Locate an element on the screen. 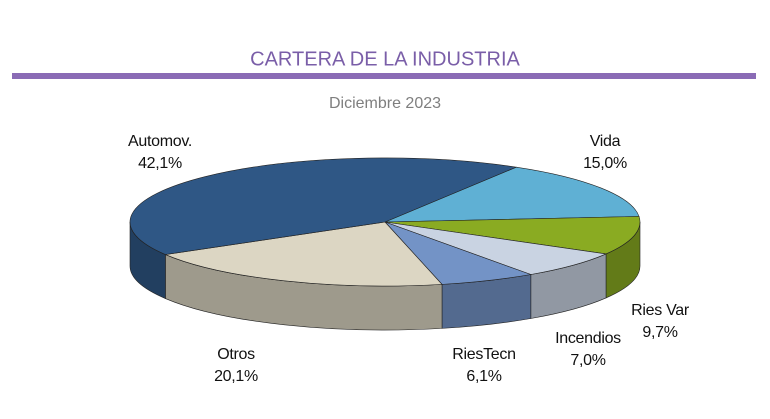 This screenshot has width=770, height=419. slice-label: RiesTecn is located at coordinates (483, 354).